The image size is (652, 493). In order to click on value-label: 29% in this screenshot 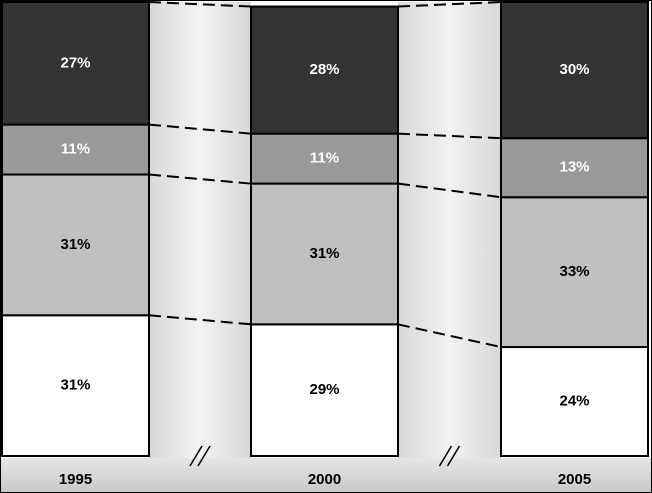, I will do `click(324, 389)`.